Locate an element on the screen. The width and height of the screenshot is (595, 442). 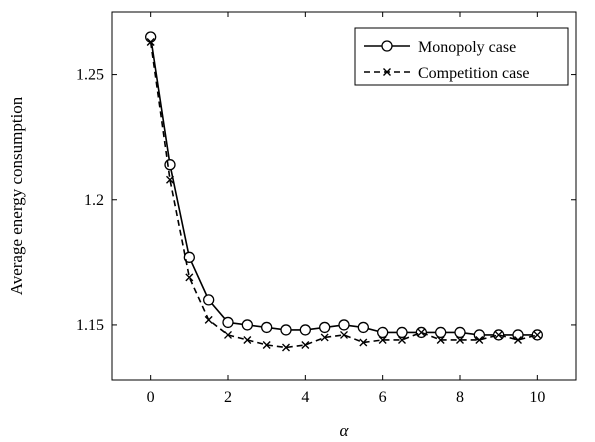
y-tick-label: 1.2 is located at coordinates (94, 200).